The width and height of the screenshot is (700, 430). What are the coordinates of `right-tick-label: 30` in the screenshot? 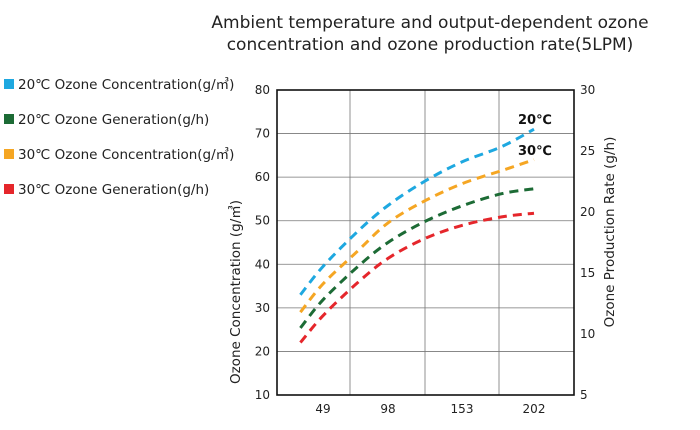 It's located at (587, 90).